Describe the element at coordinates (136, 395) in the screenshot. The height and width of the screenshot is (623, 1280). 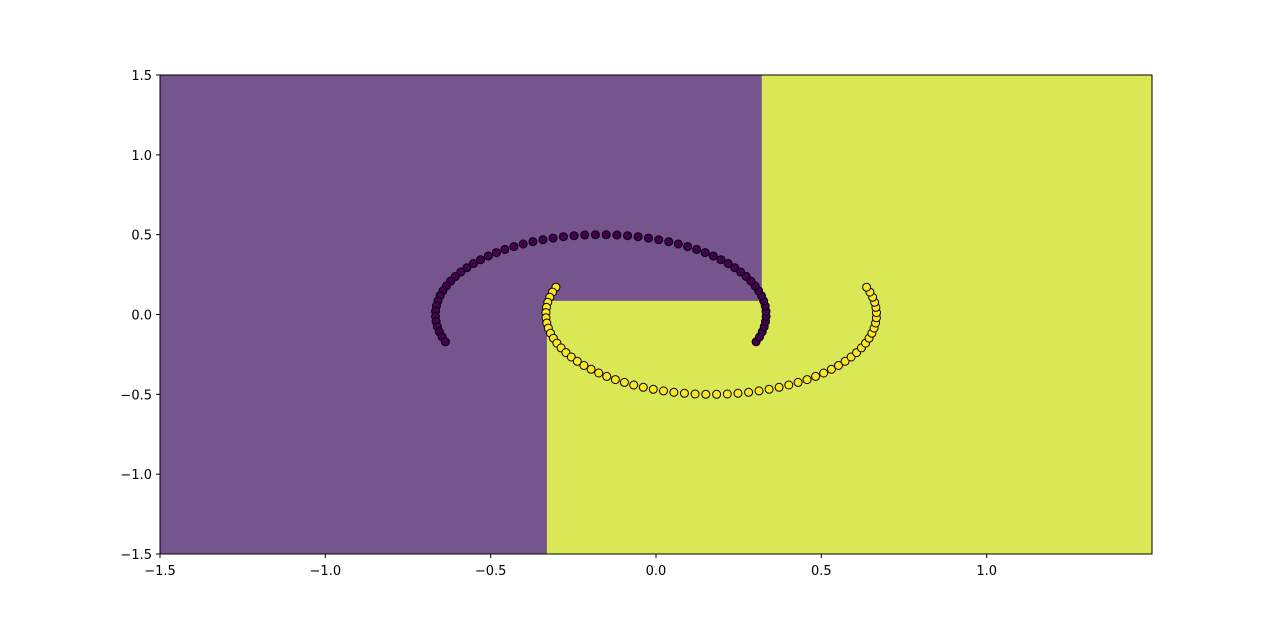
I see `y-tick-label: −0.5` at that location.